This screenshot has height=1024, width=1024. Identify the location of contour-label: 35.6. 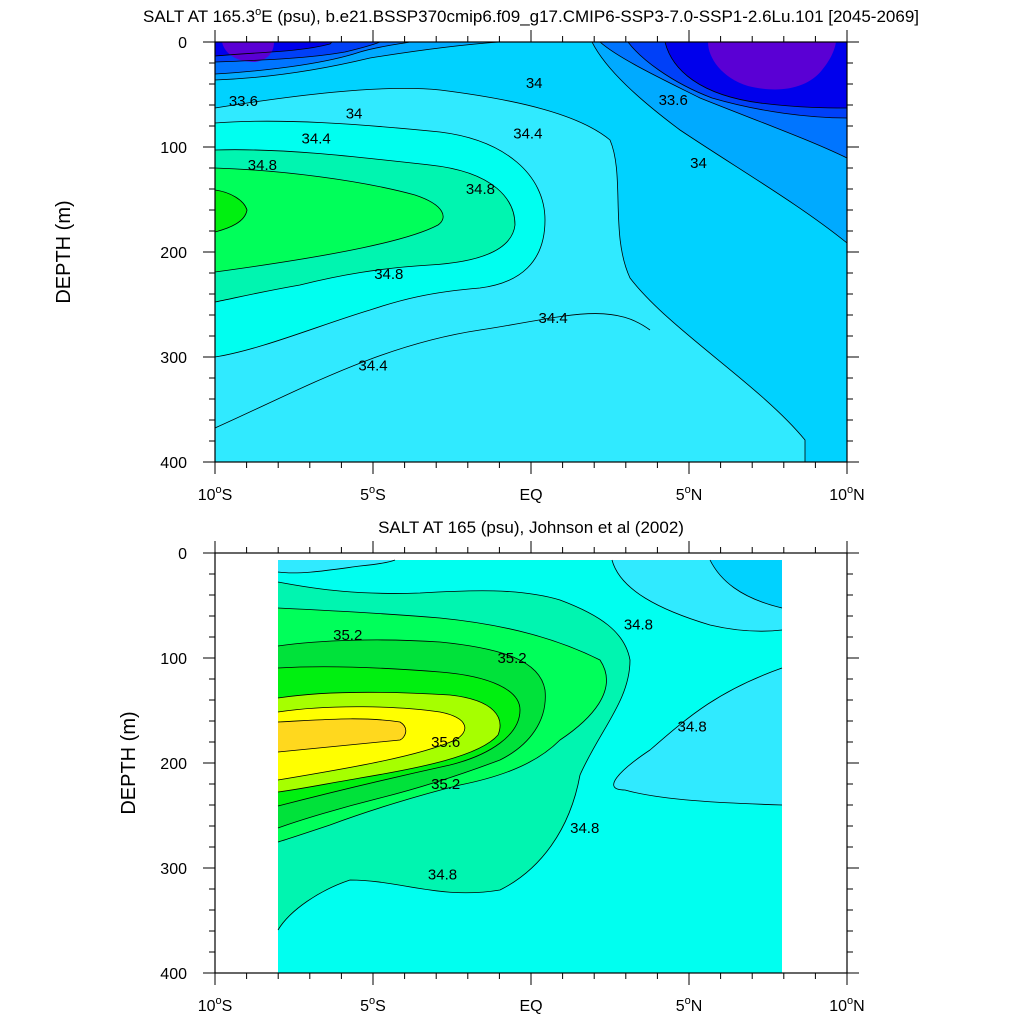
(445, 742).